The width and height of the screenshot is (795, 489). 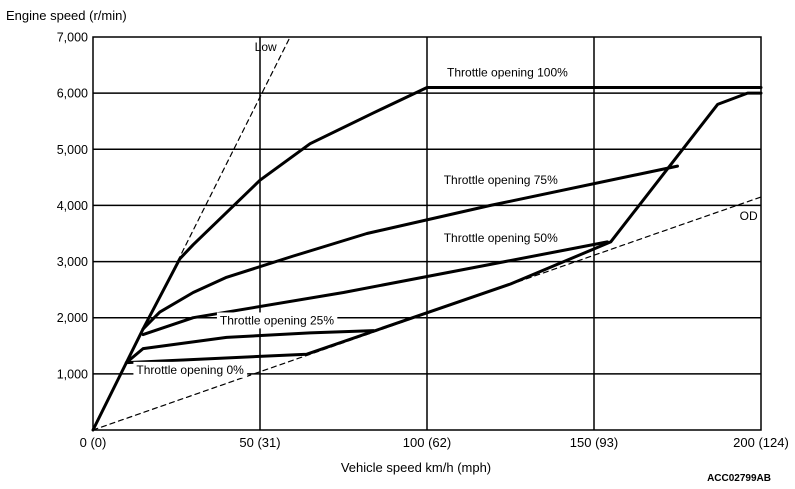 I want to click on x-tick-label: 150 (93), so click(x=594, y=442).